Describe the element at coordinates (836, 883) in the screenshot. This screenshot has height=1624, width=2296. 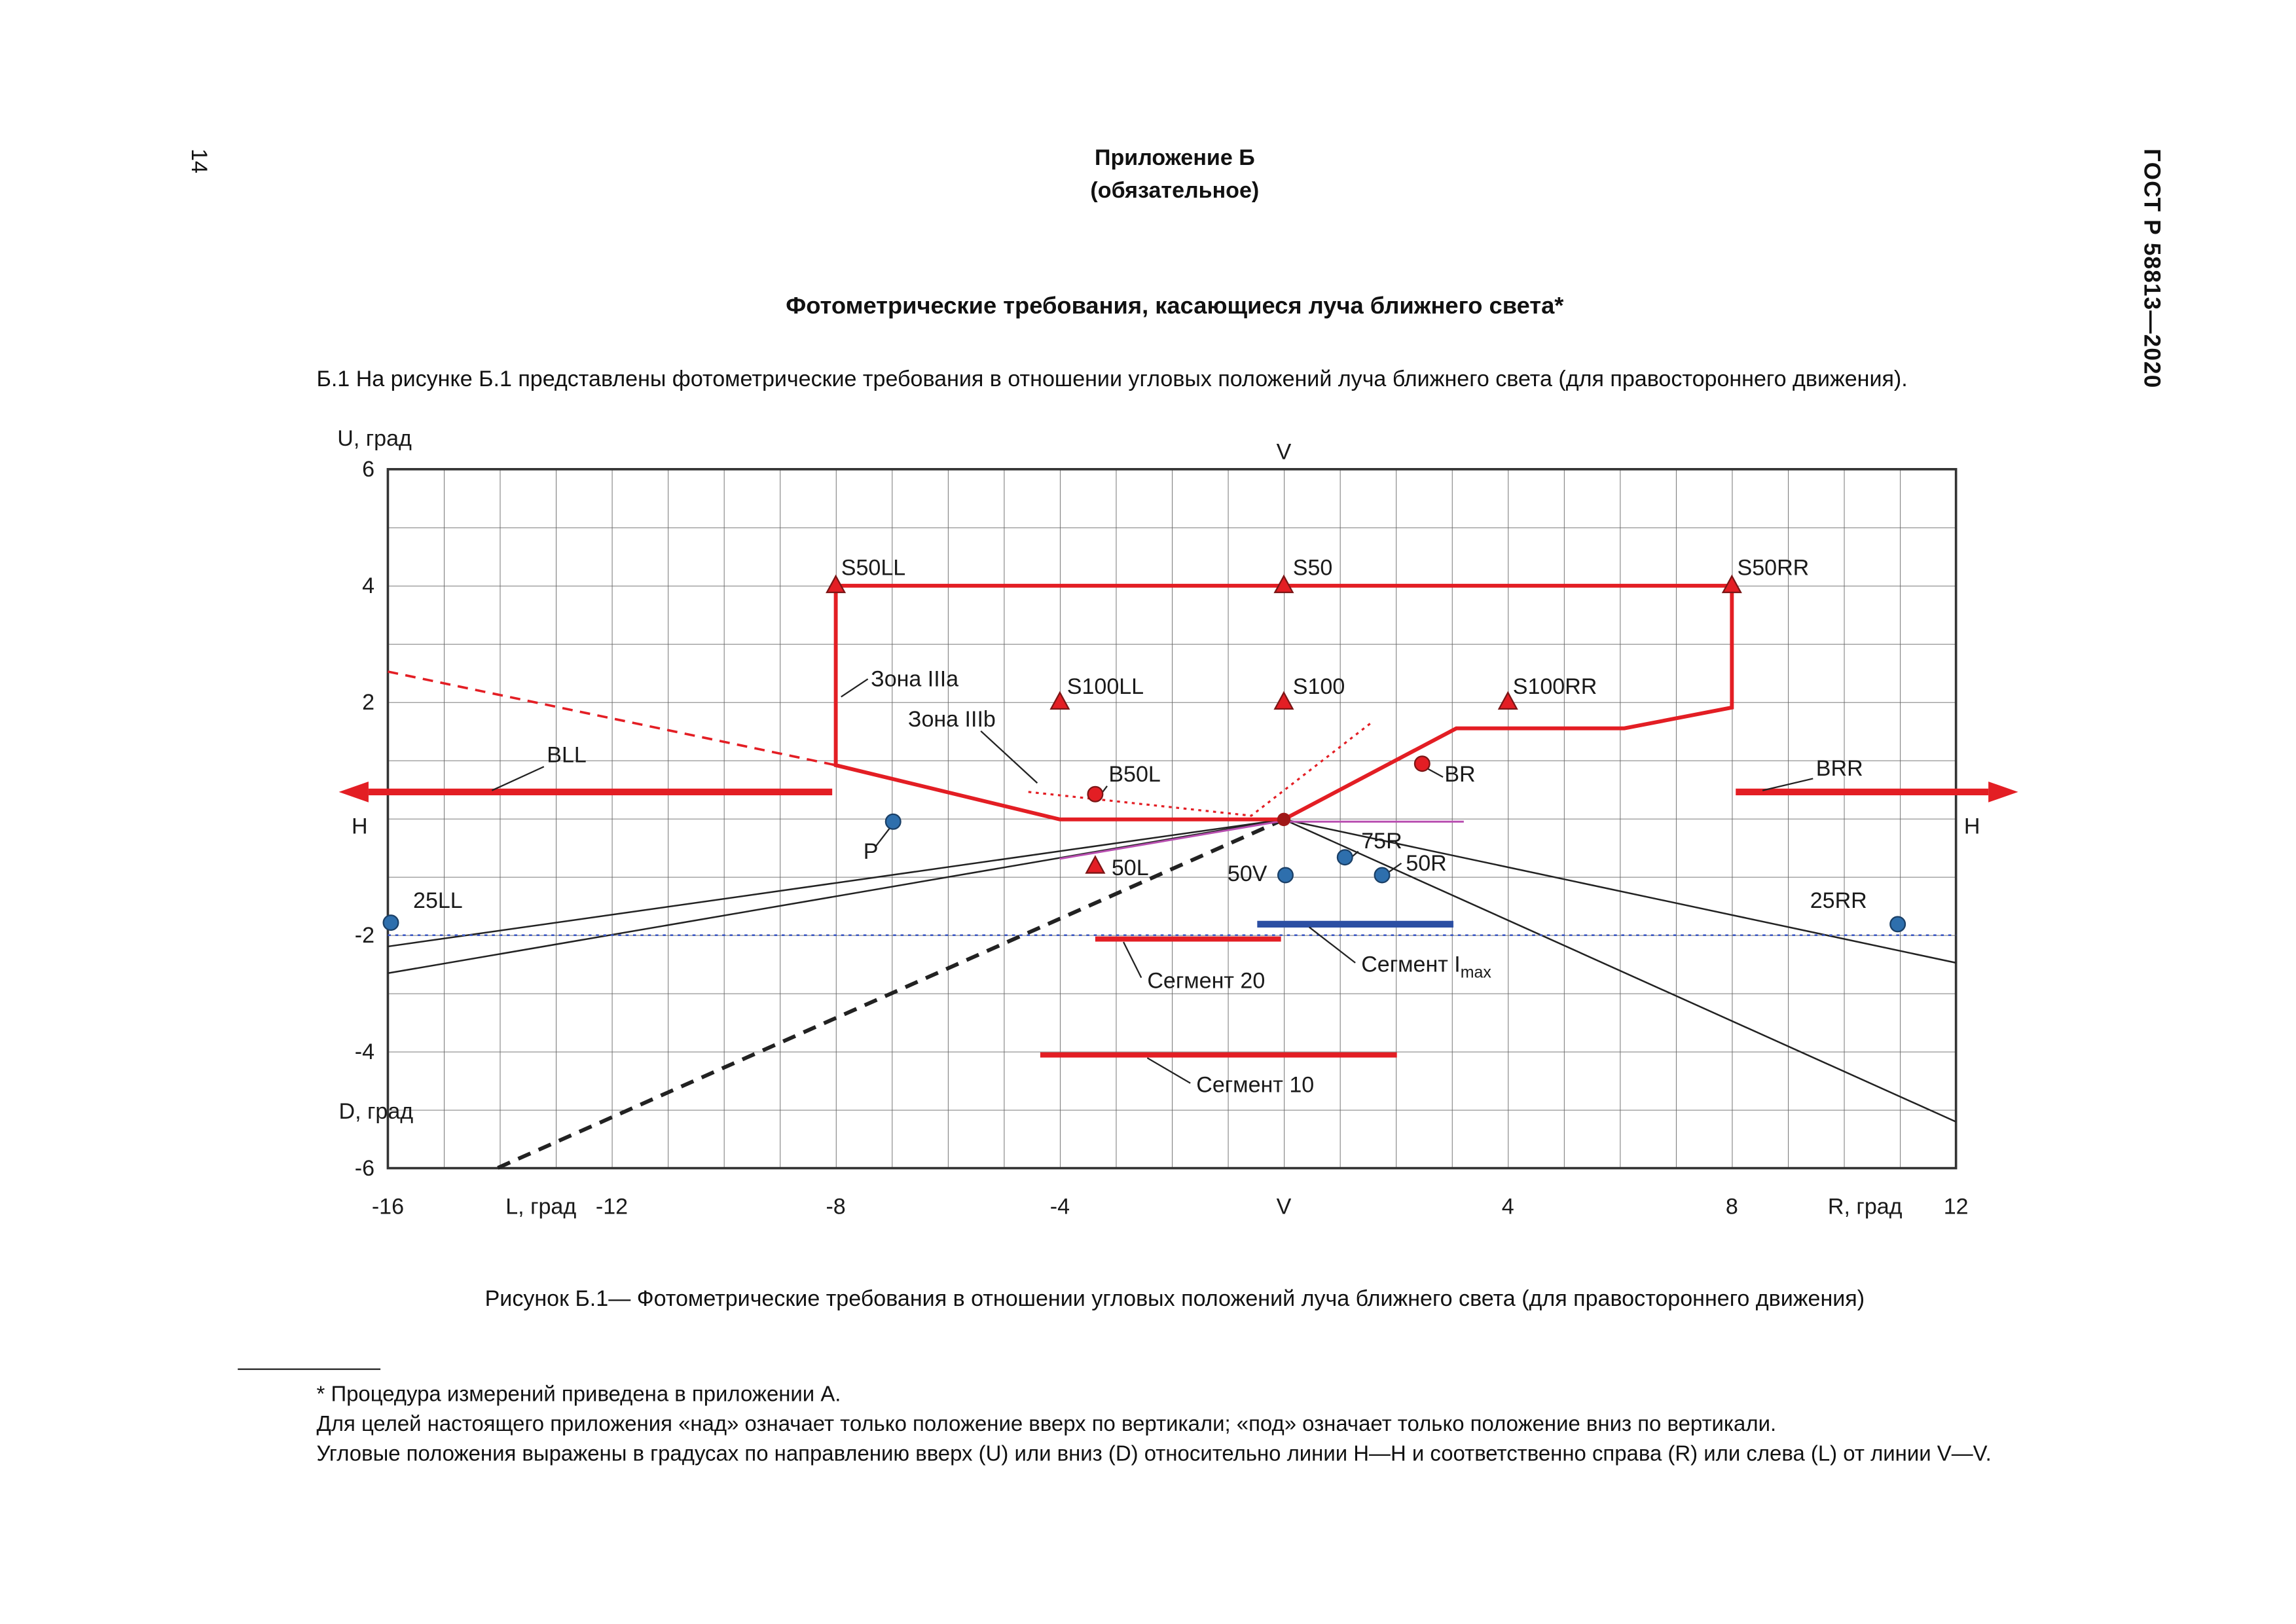
I see `left-upper-reference-line` at that location.